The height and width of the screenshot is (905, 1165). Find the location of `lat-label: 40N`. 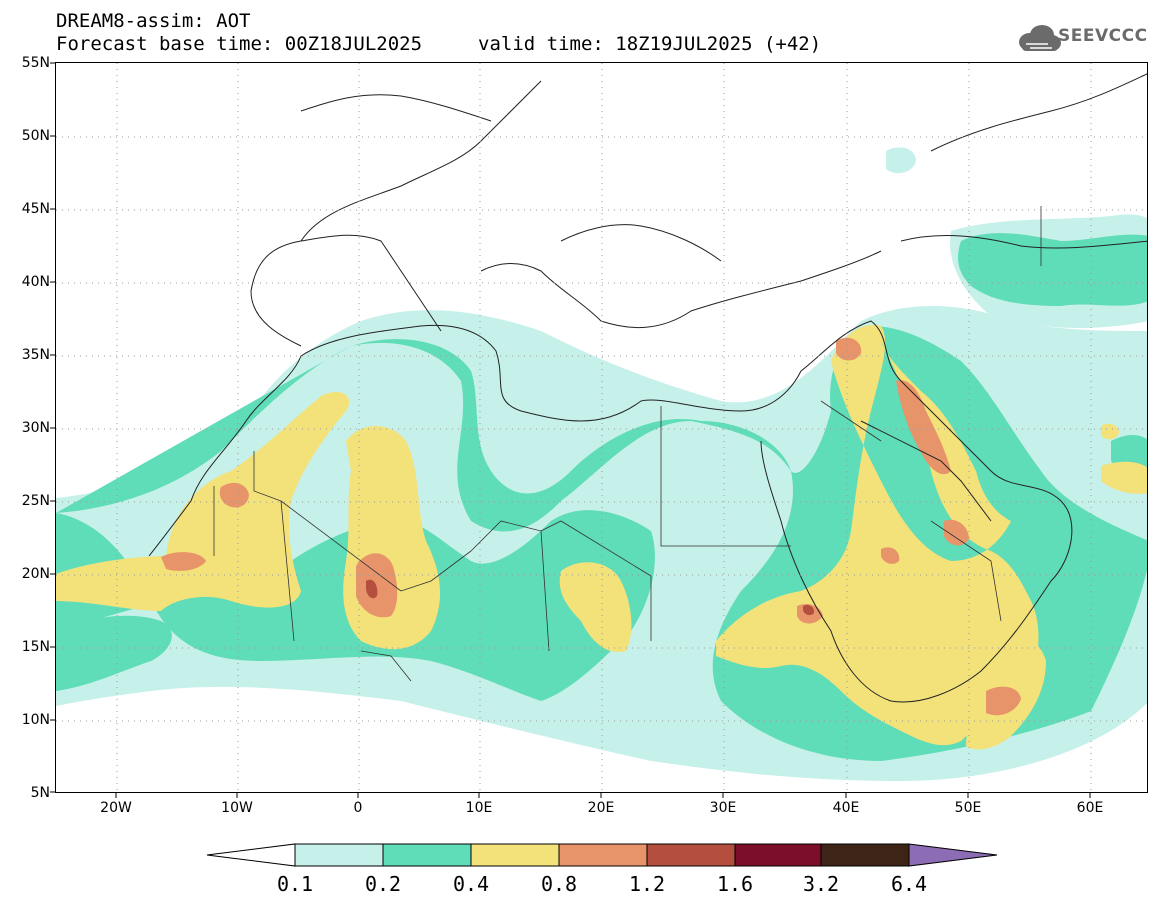

lat-label: 40N is located at coordinates (35, 282).